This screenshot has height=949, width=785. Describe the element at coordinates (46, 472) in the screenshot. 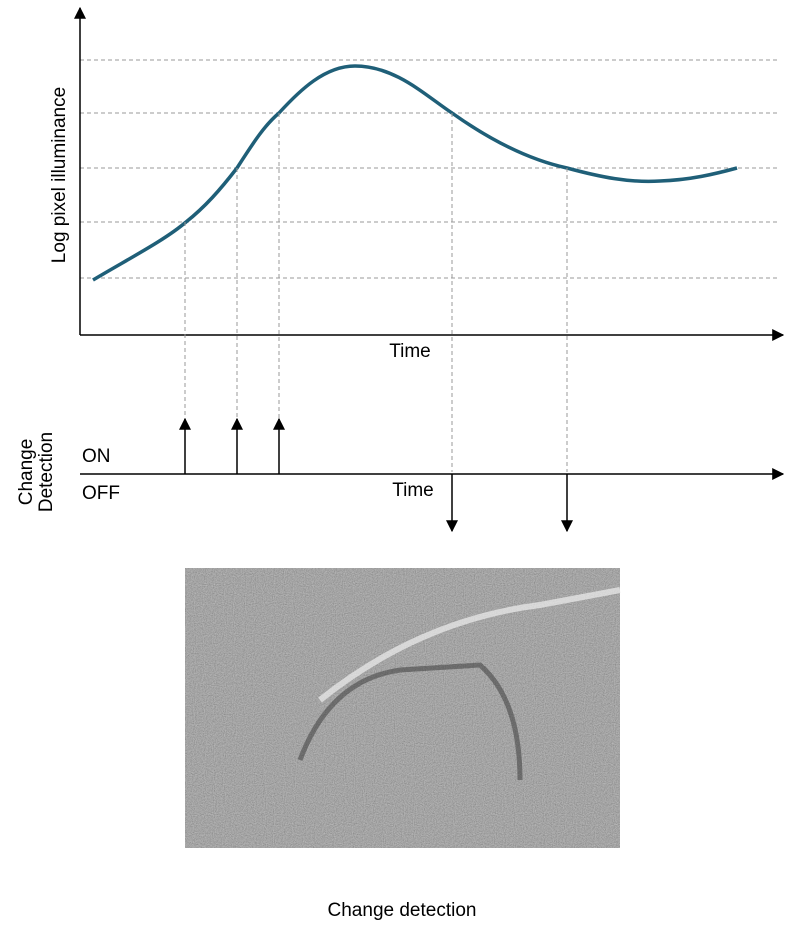

I see `detection-label: Detection` at that location.